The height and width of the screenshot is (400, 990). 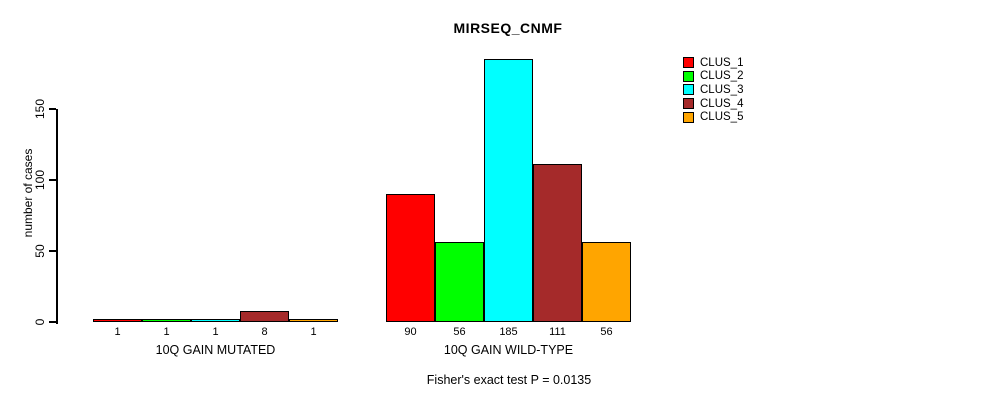 What do you see at coordinates (557, 332) in the screenshot?
I see `bar-value-label: 111` at bounding box center [557, 332].